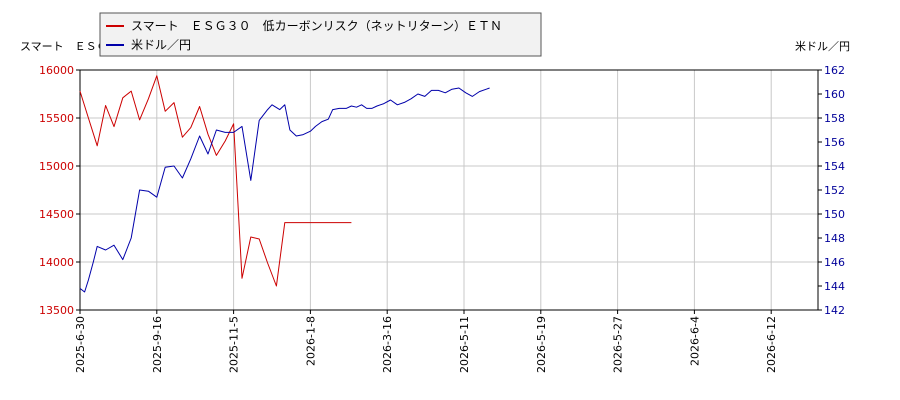  What do you see at coordinates (834, 70) in the screenshot?
I see `y-right-tick-label: 162` at bounding box center [834, 70].